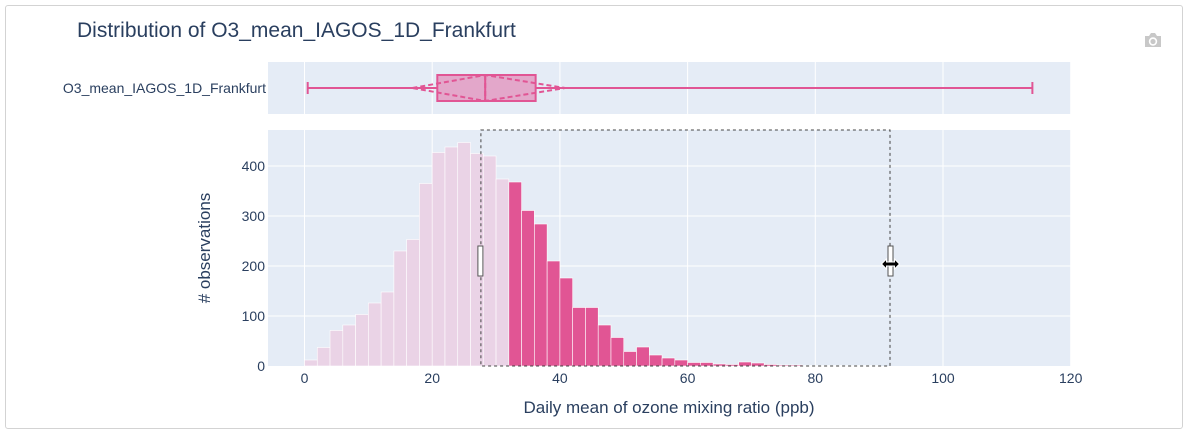 Image resolution: width=1191 pixels, height=437 pixels. I want to click on resize-cursor-icon, so click(890, 264).